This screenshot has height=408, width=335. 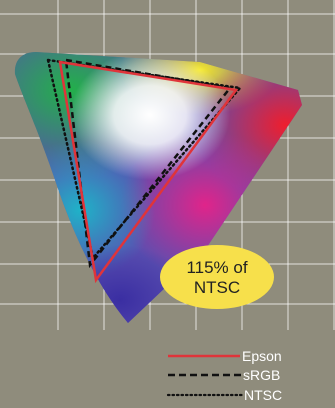 I want to click on badge-line-1: 115% of, so click(x=216, y=267).